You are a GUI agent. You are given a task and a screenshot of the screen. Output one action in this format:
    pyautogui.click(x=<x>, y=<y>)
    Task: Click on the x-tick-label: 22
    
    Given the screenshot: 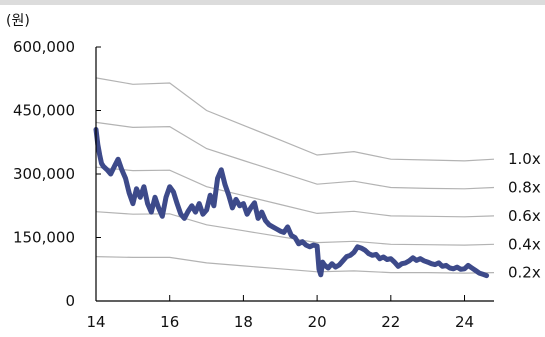 What is the action you would take?
    pyautogui.click(x=390, y=322)
    